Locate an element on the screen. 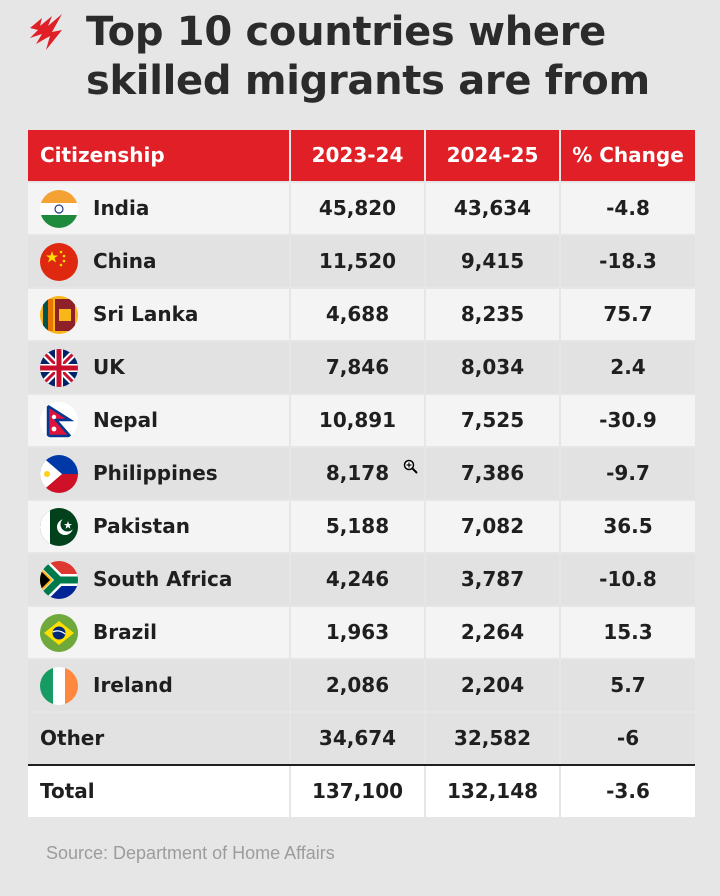  table-row: South Africa 4,246 3,787 -10.8 is located at coordinates (361, 580).